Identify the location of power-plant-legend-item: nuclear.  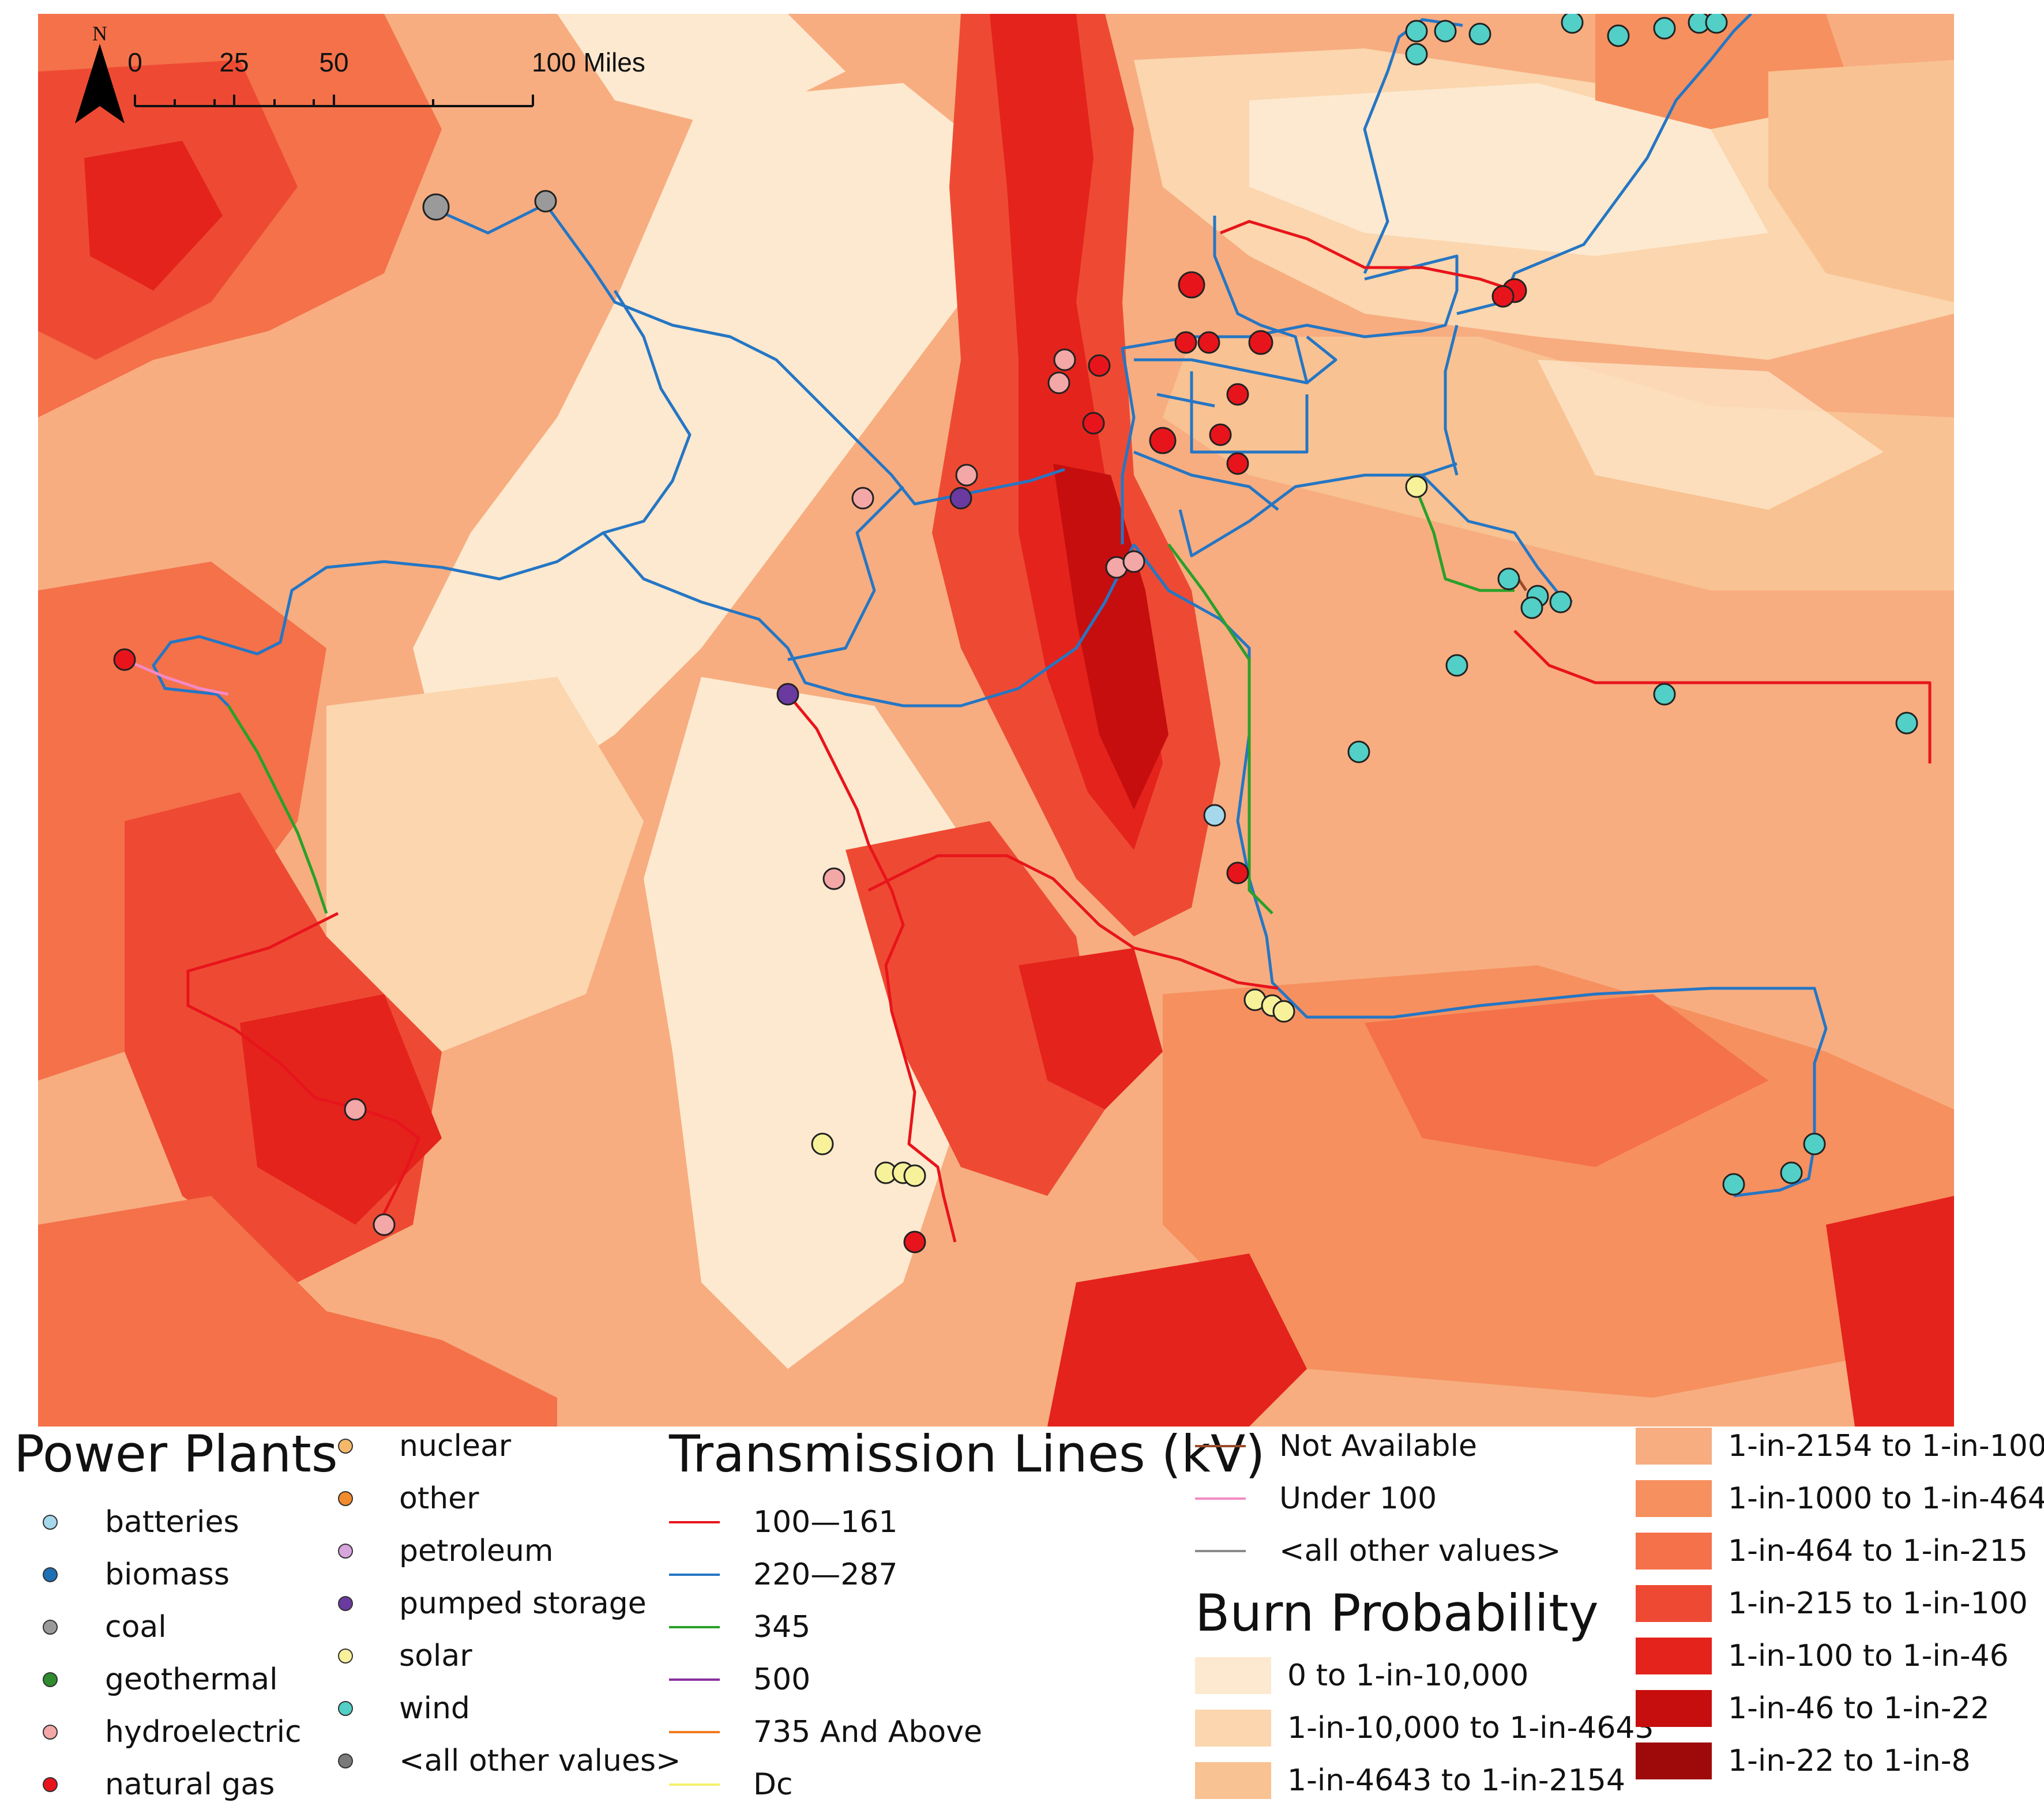
(424, 1446).